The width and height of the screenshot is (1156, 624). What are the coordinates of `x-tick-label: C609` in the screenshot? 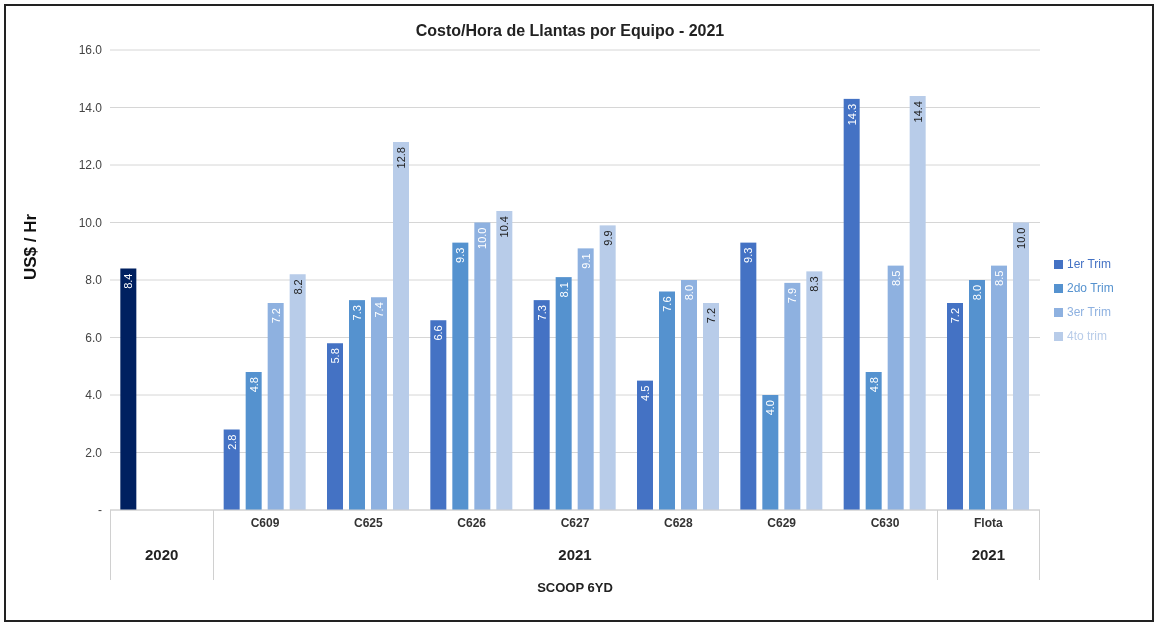 It's located at (265, 522).